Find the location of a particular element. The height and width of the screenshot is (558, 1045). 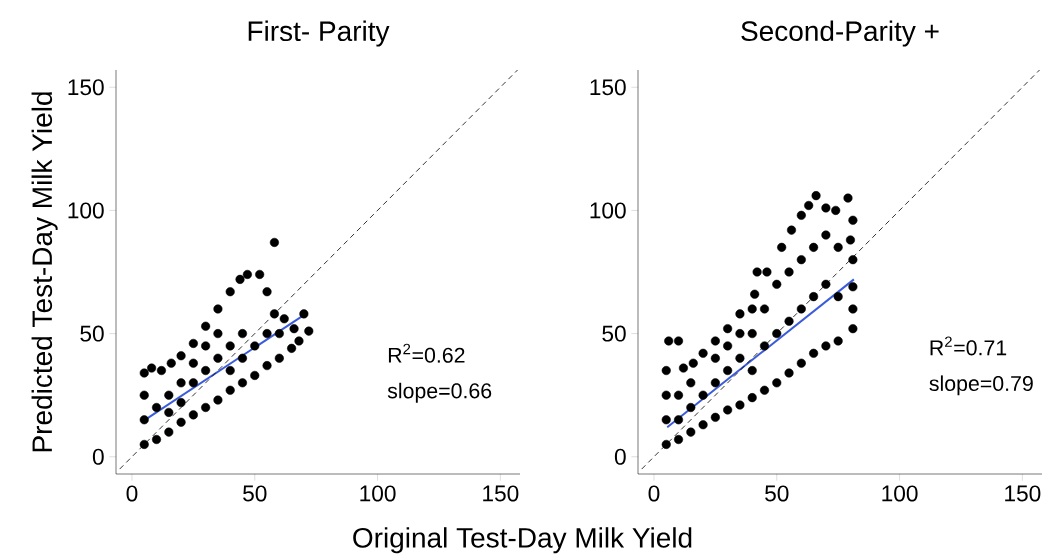

annotation: slope=0.79 is located at coordinates (981, 385).